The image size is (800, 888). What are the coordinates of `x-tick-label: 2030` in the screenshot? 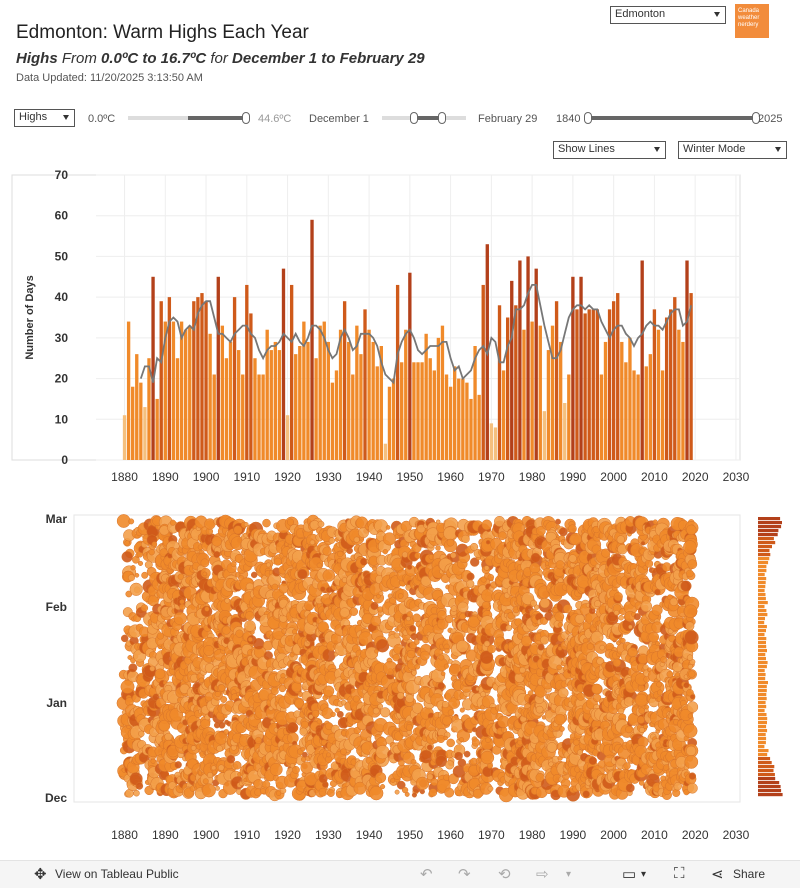 It's located at (736, 477).